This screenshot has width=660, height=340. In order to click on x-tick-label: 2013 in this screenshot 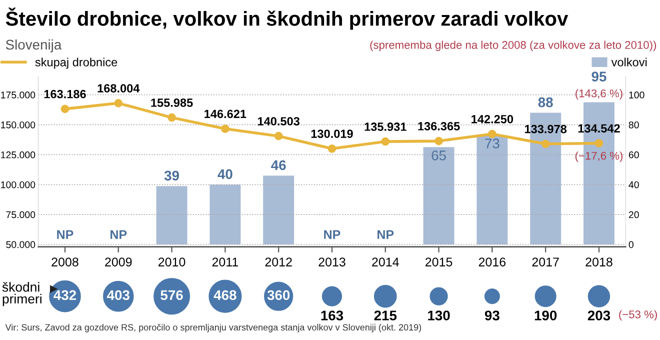, I will do `click(332, 262)`.